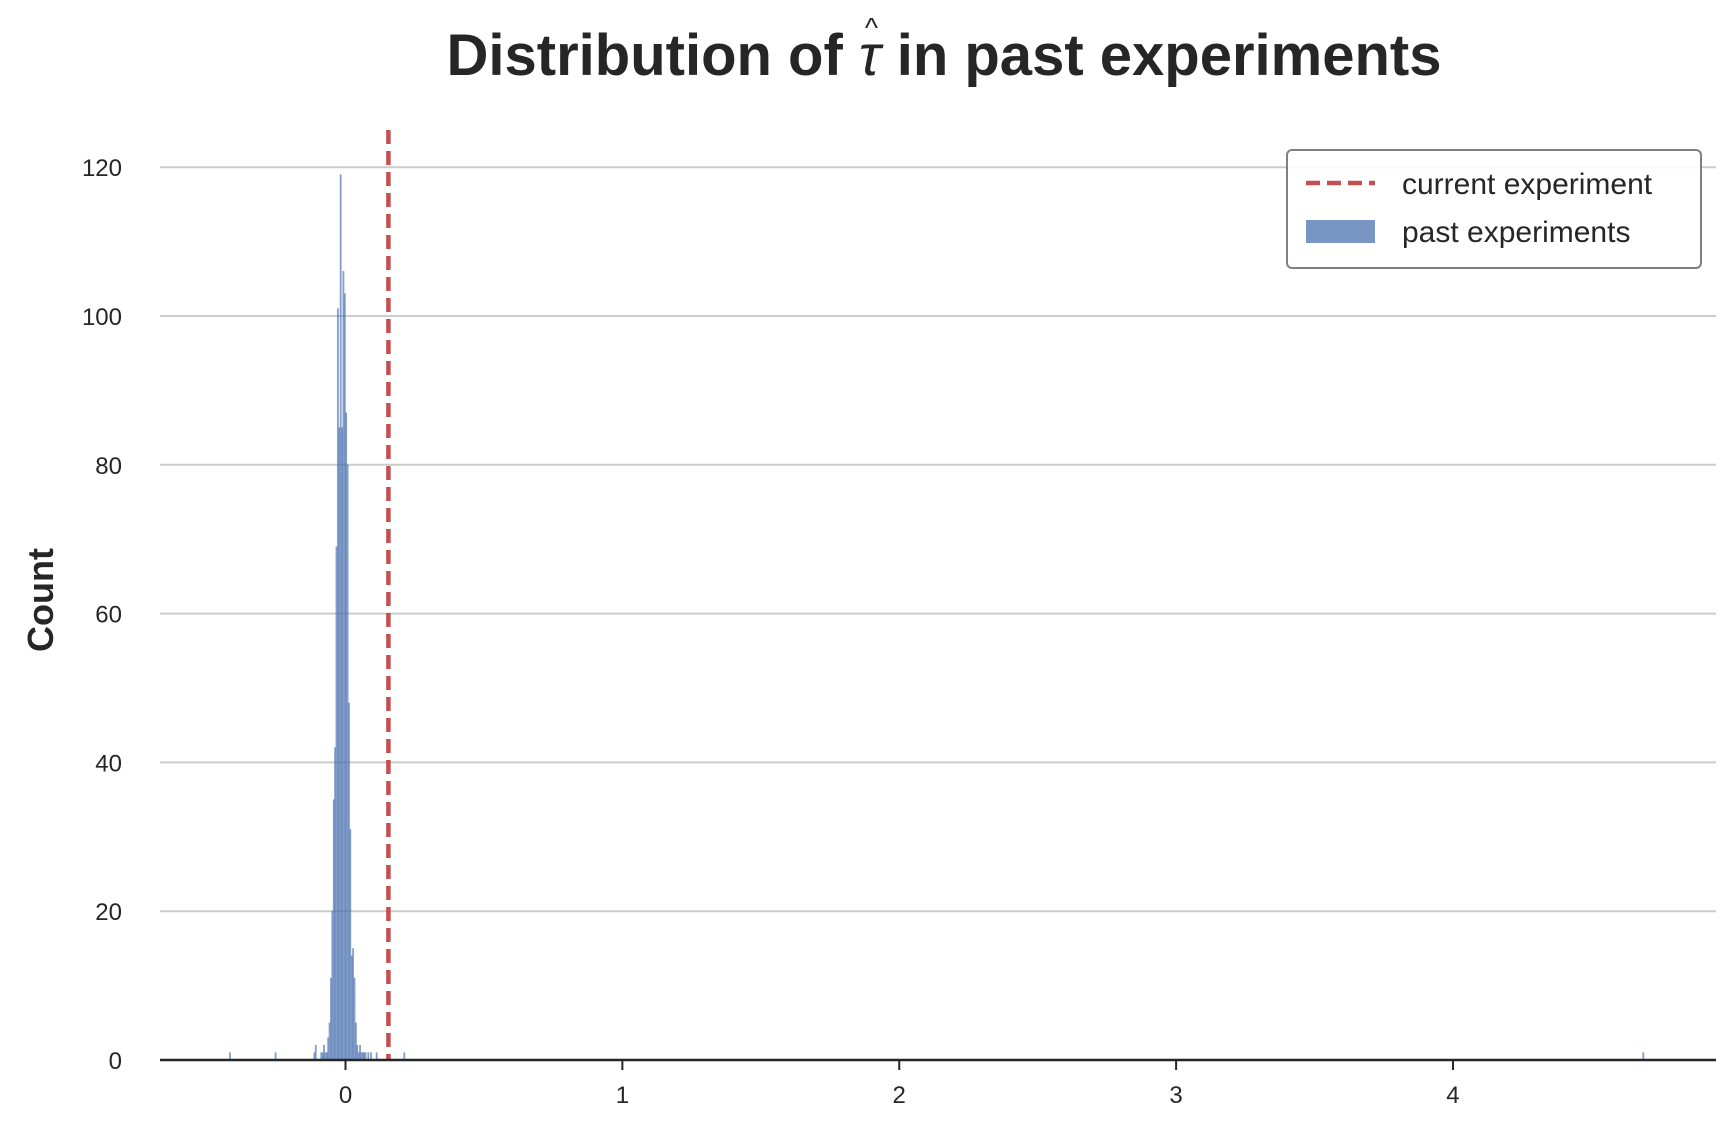 The height and width of the screenshot is (1140, 1729). Describe the element at coordinates (315, 1052) in the screenshot. I see `histogram-bar` at that location.